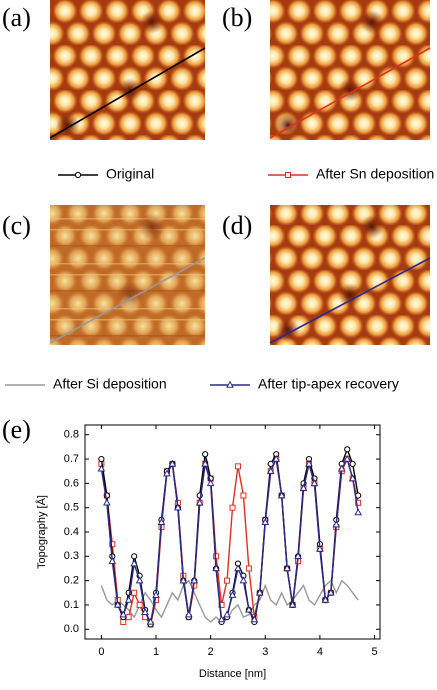  Describe the element at coordinates (237, 17) in the screenshot. I see `panel-label: (b)` at that location.